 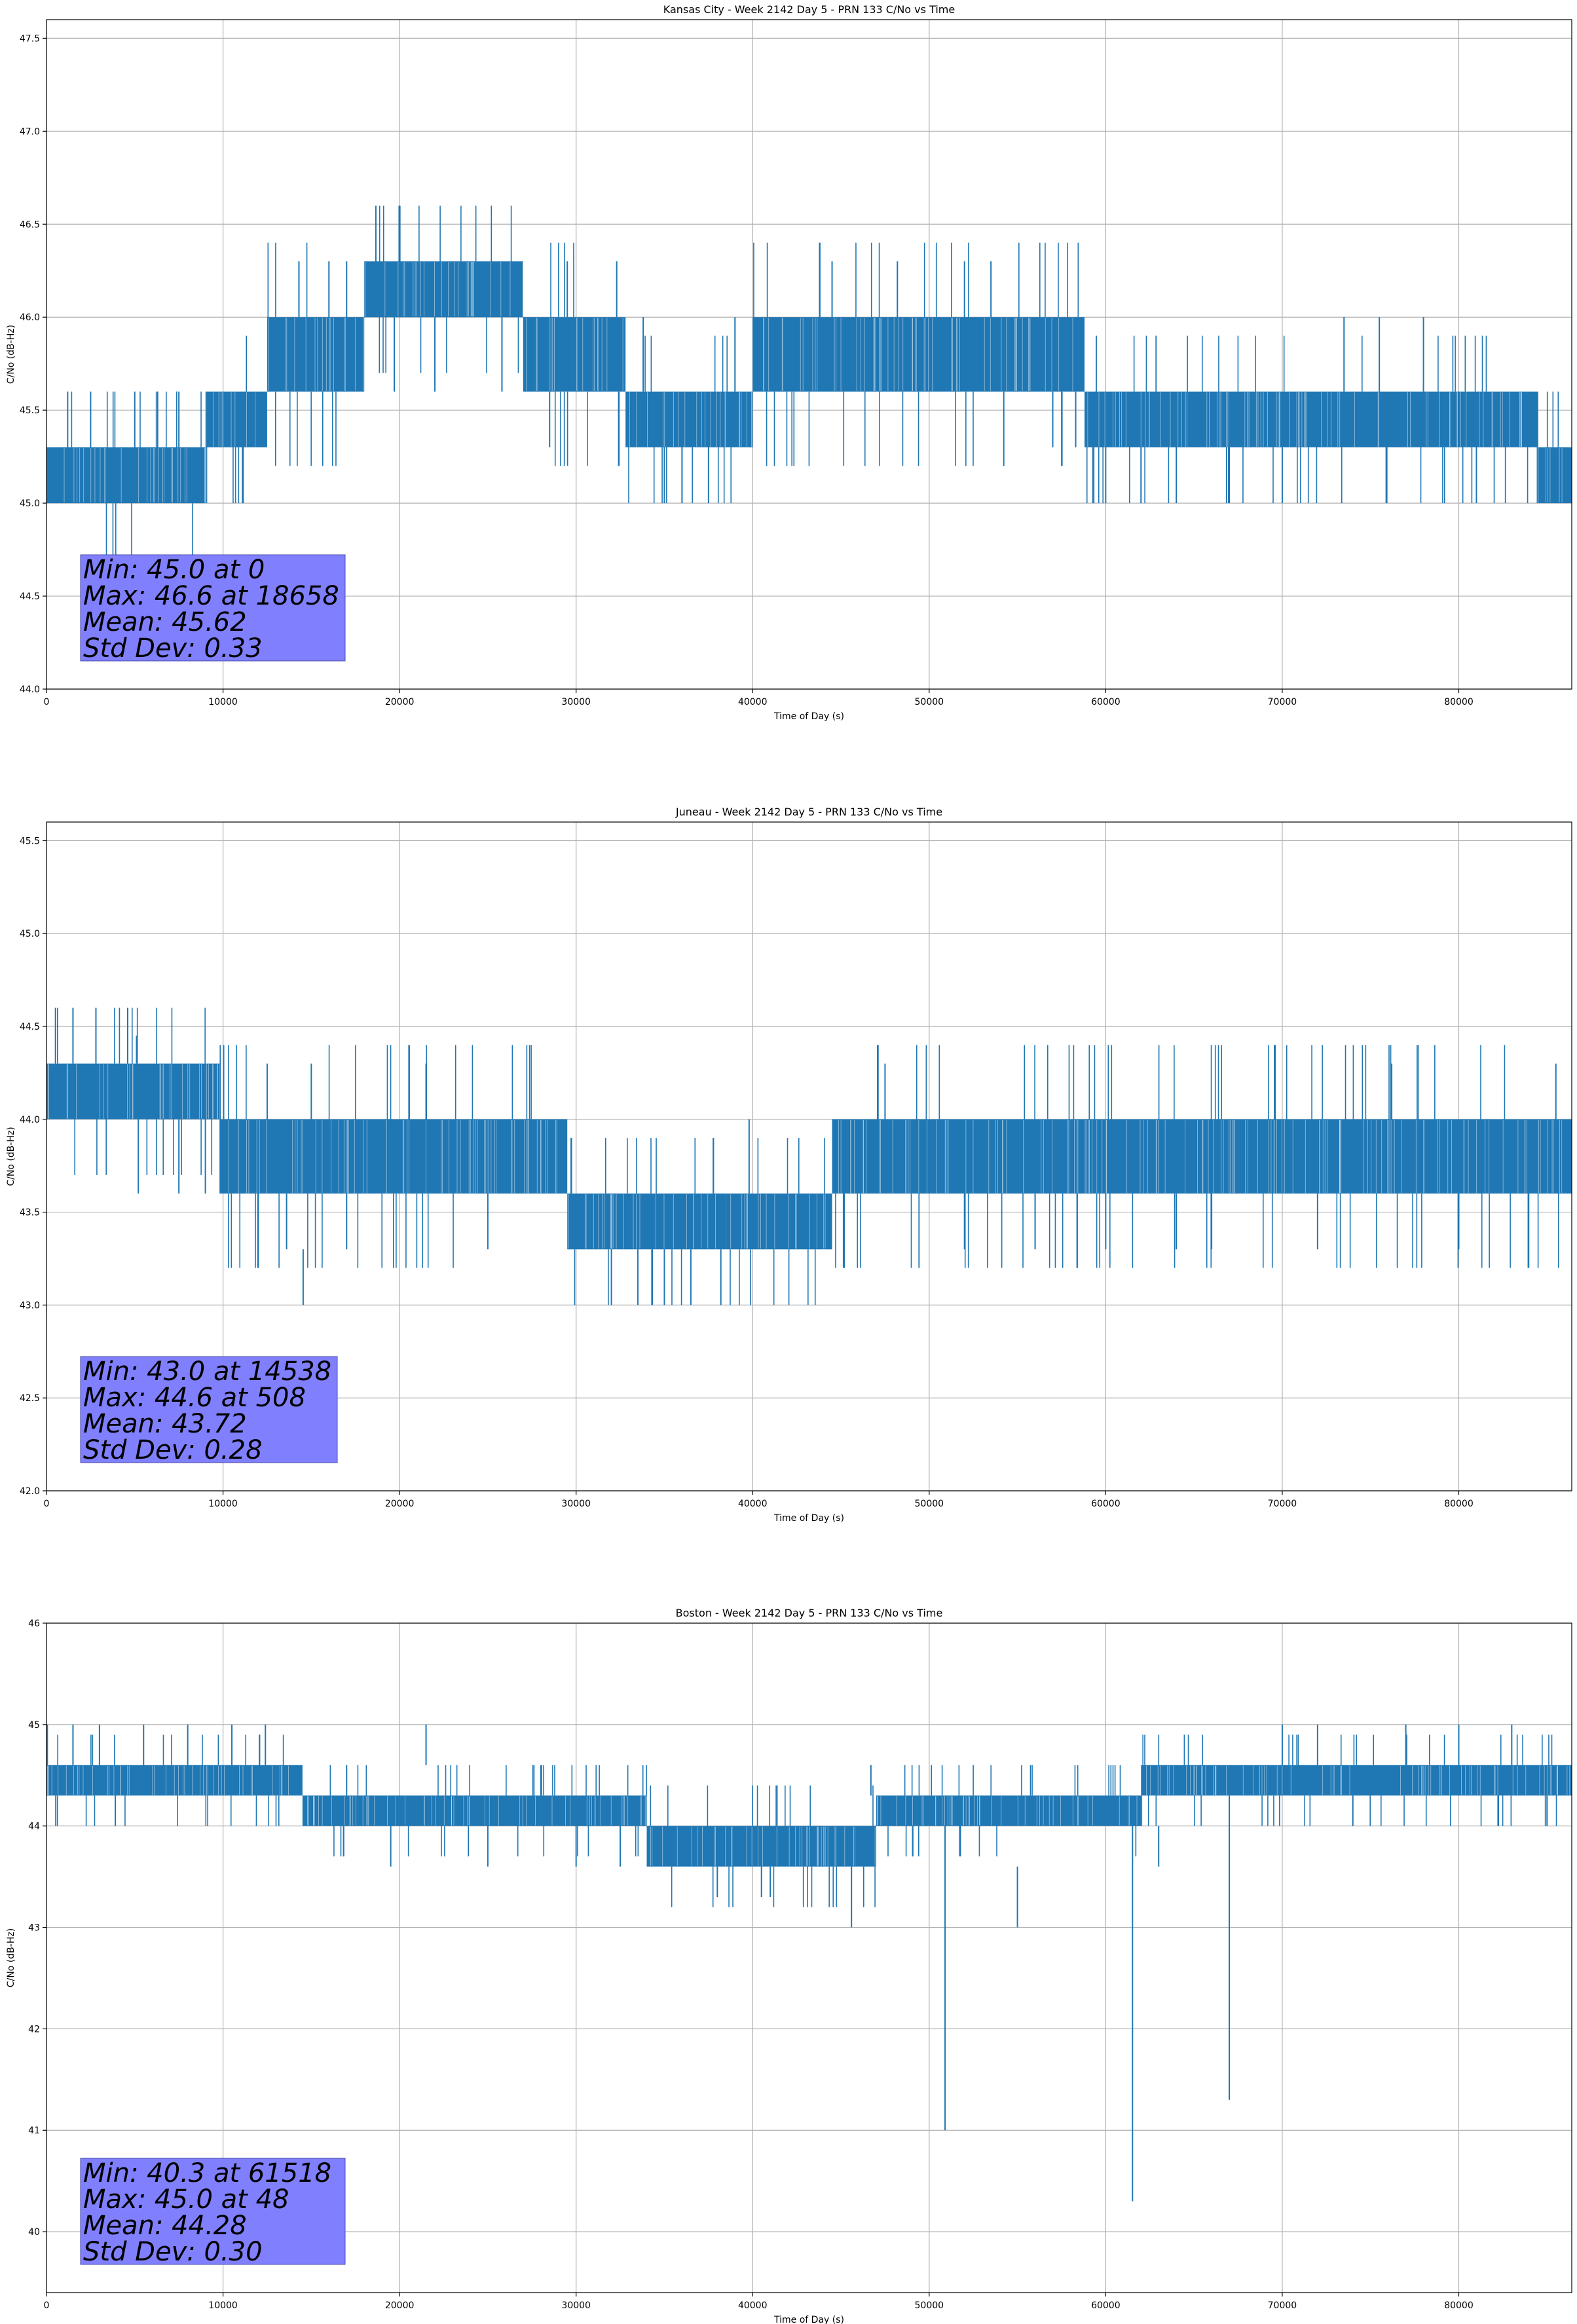 I want to click on y-tick-label: 43.5, so click(x=30, y=1213).